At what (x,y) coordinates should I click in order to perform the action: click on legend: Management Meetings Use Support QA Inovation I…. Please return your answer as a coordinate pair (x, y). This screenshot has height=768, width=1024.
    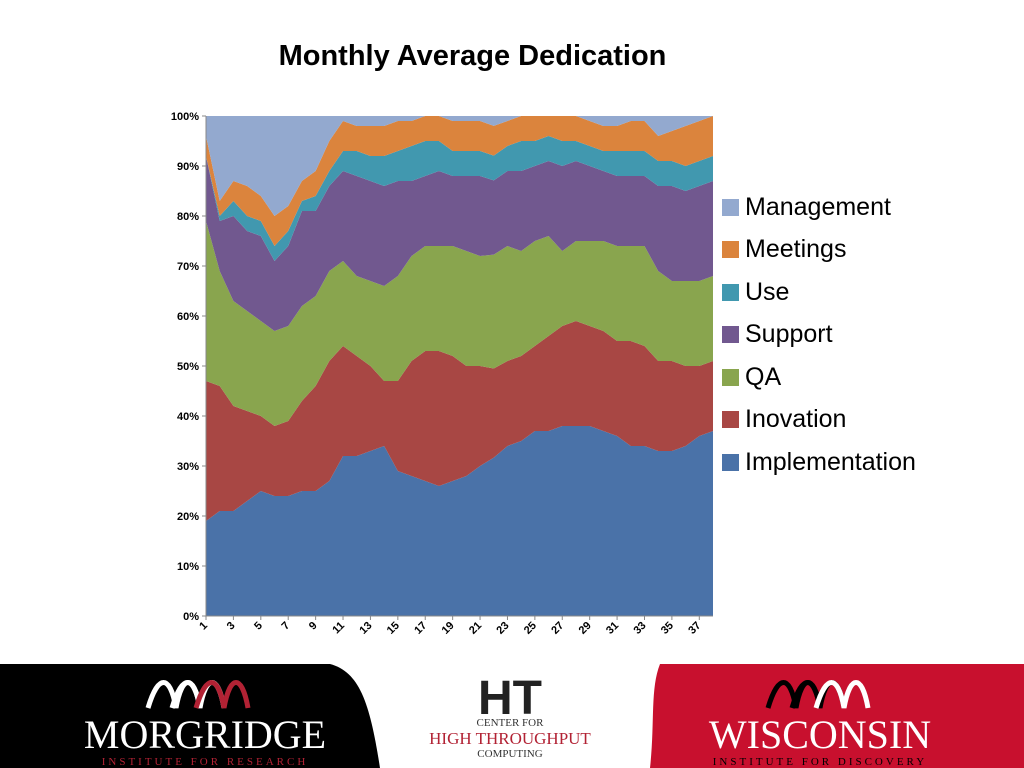
    Looking at the image, I should click on (819, 335).